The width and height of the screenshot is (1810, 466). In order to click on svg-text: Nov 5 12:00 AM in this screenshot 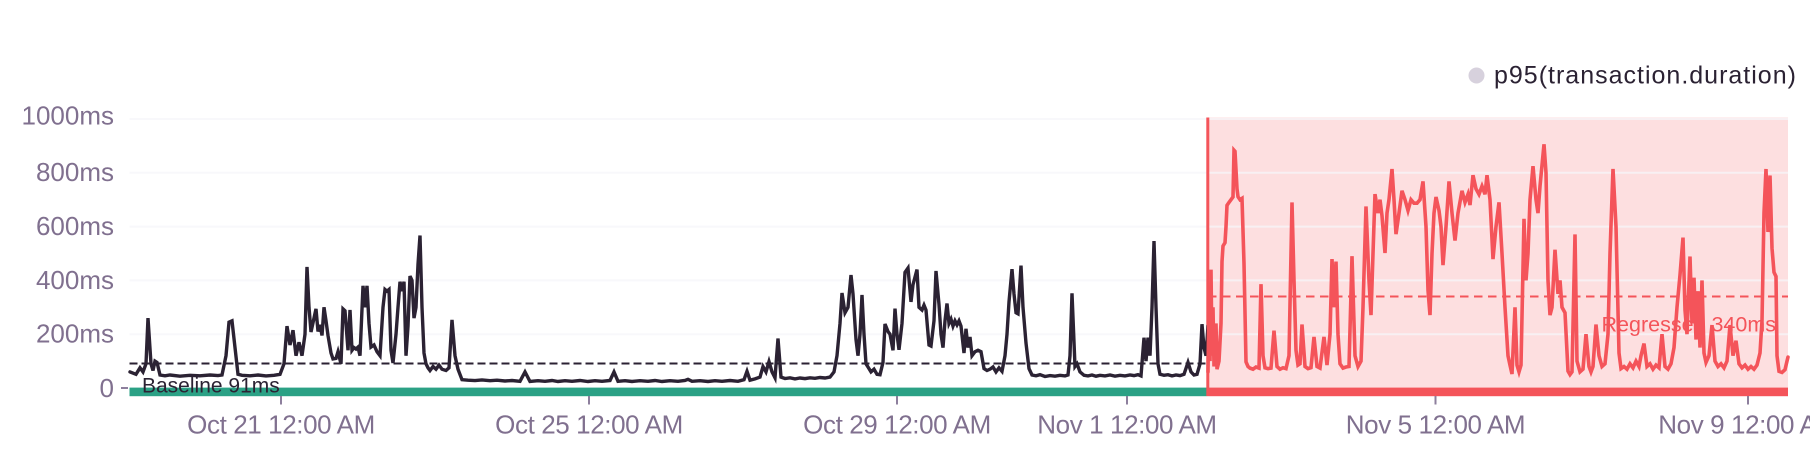, I will do `click(1435, 425)`.